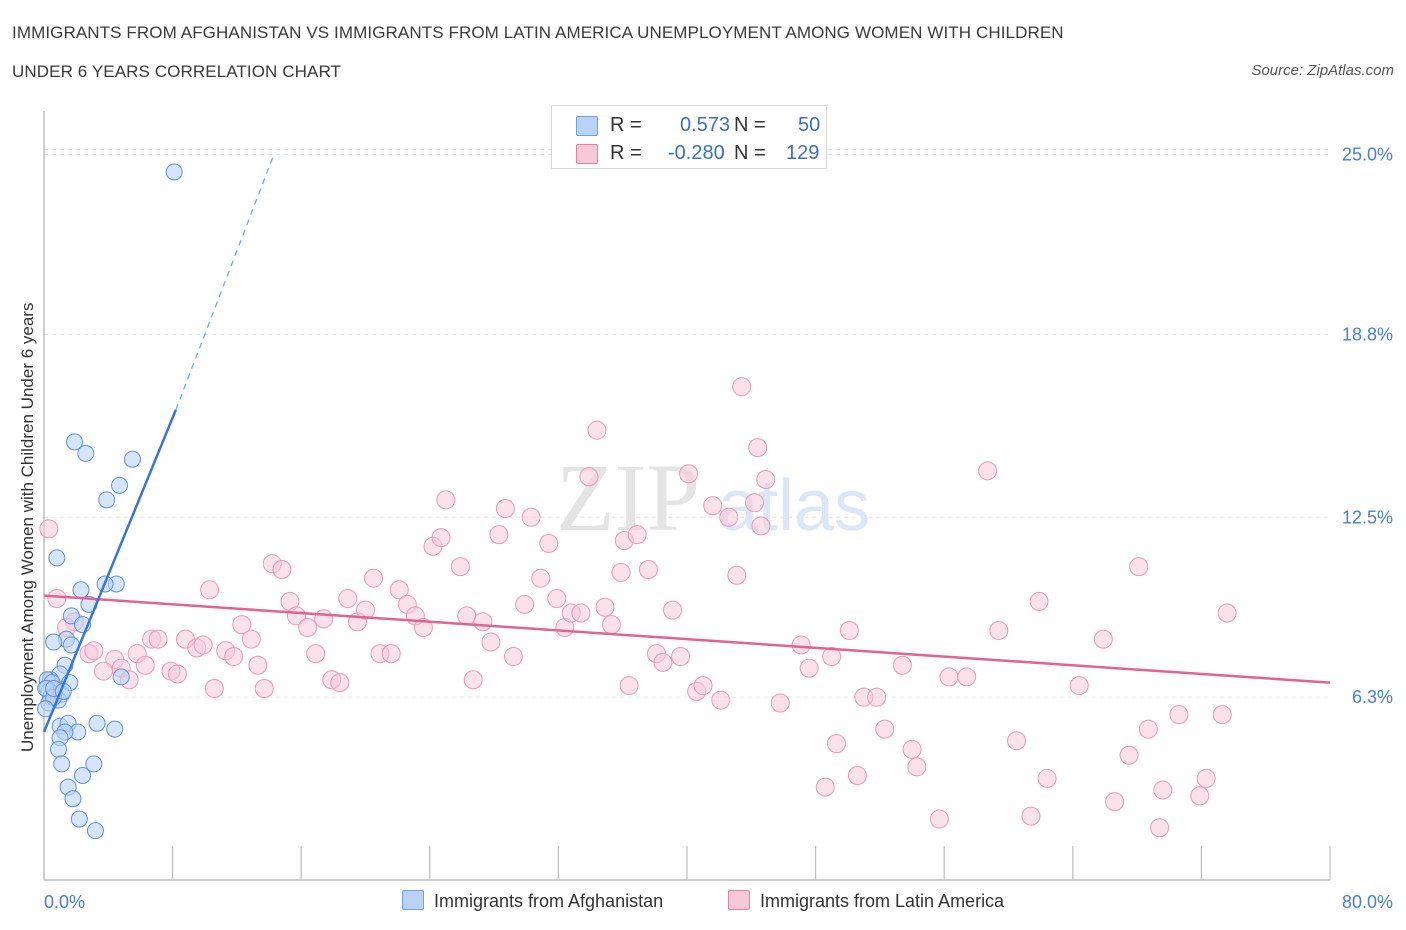 This screenshot has height=930, width=1406. Describe the element at coordinates (225, 282) in the screenshot. I see `afghanistan-trend-extension` at that location.